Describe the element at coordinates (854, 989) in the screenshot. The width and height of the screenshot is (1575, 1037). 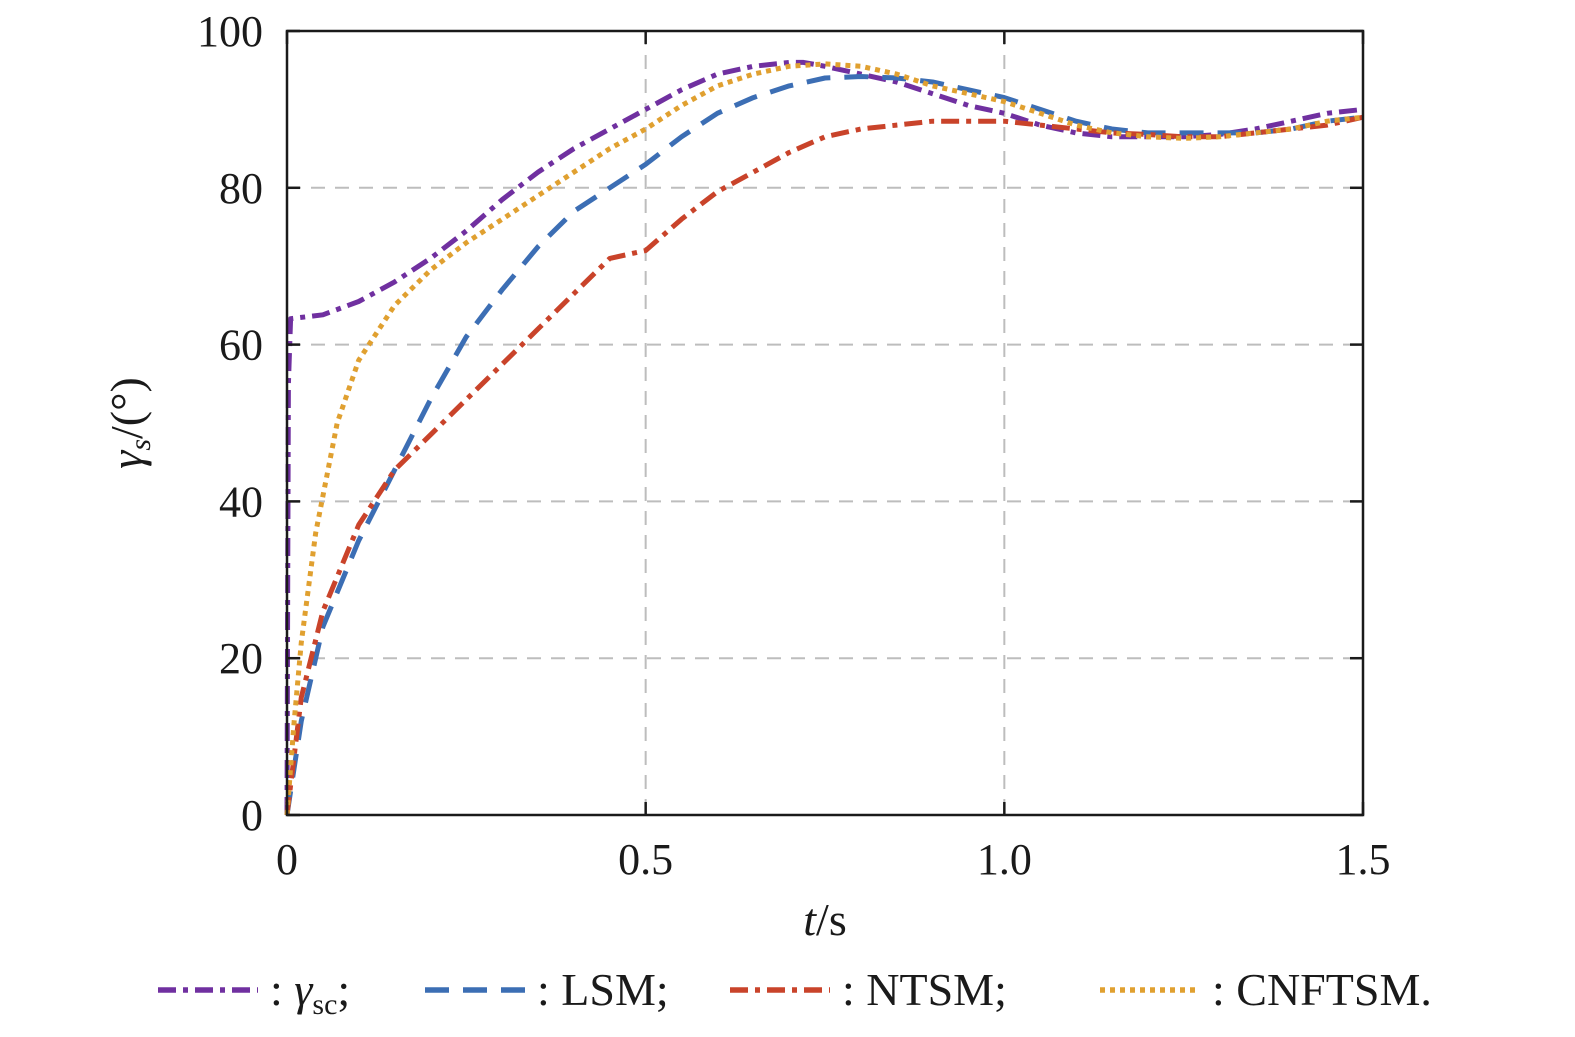
I see `legend-prefix-ntsm: :` at that location.